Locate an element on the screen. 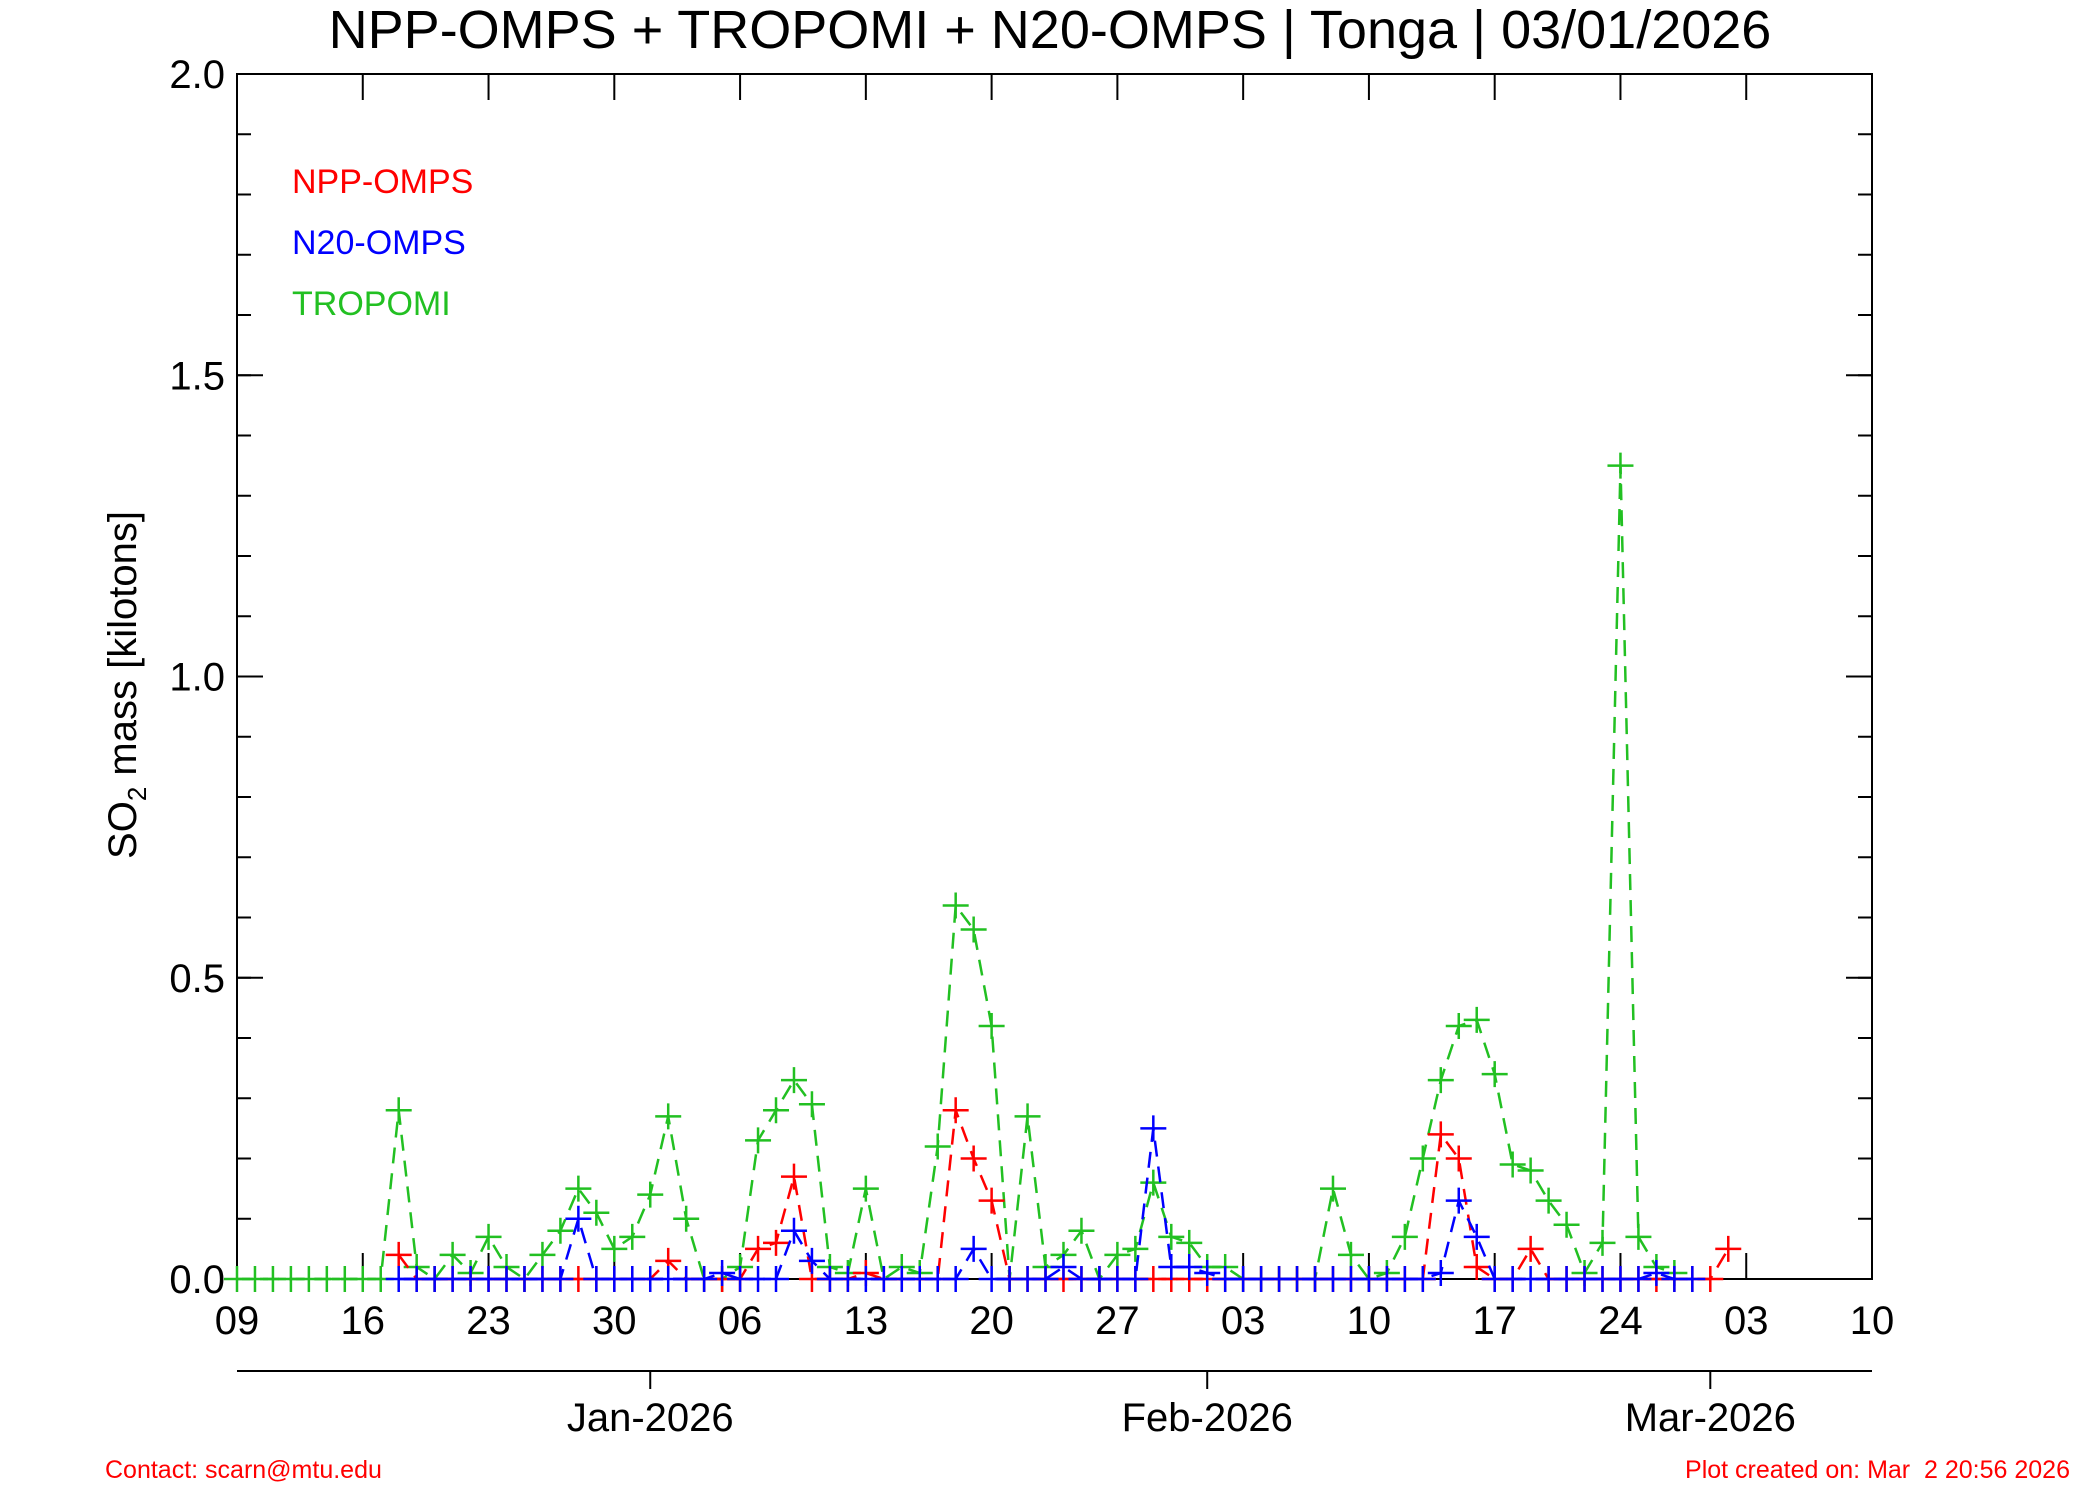 This screenshot has height=1500, width=2100. x-tick-label: 20 is located at coordinates (991, 1321).